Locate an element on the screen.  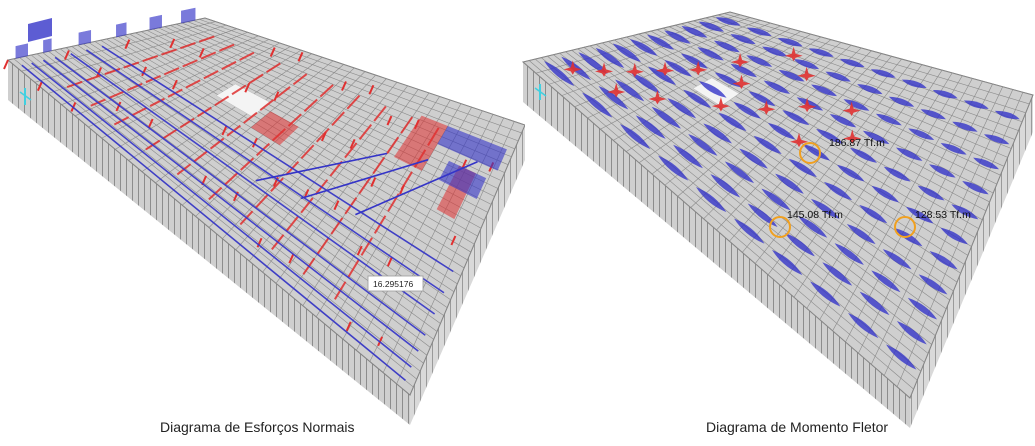
highlight-circle is located at coordinates (810, 153).